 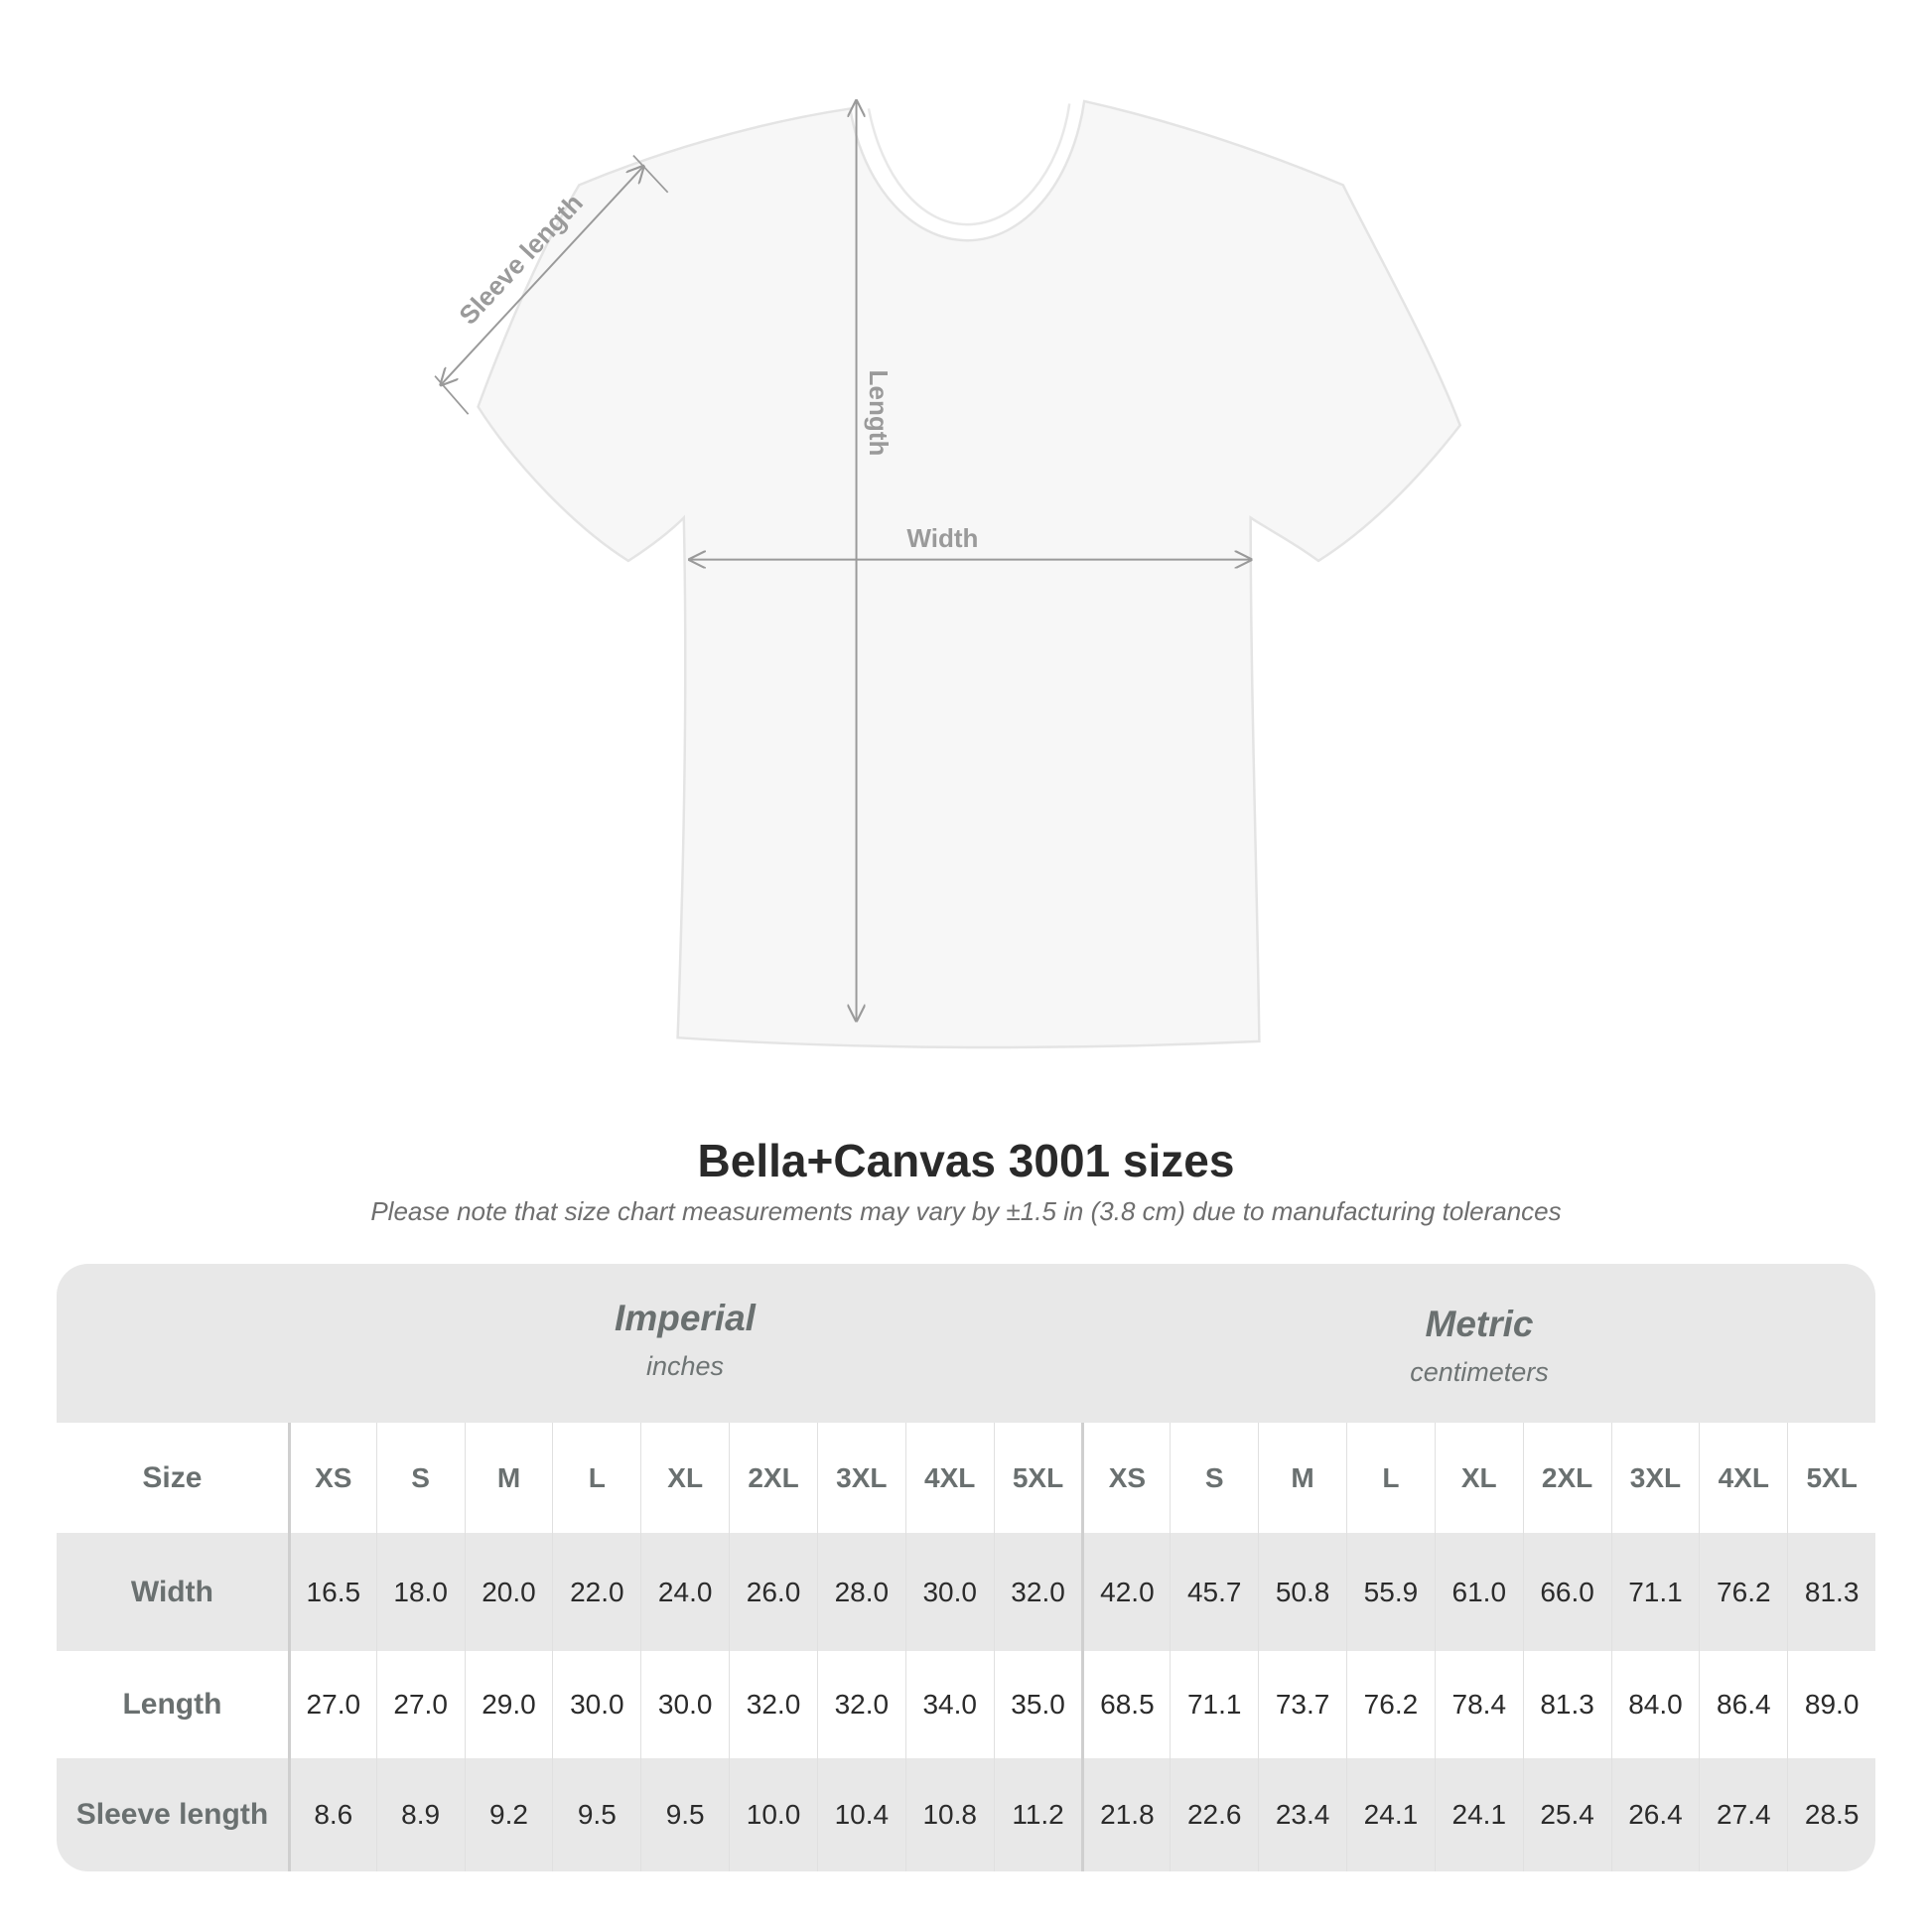 I want to click on table-cell: 61.0, so click(x=1478, y=1592).